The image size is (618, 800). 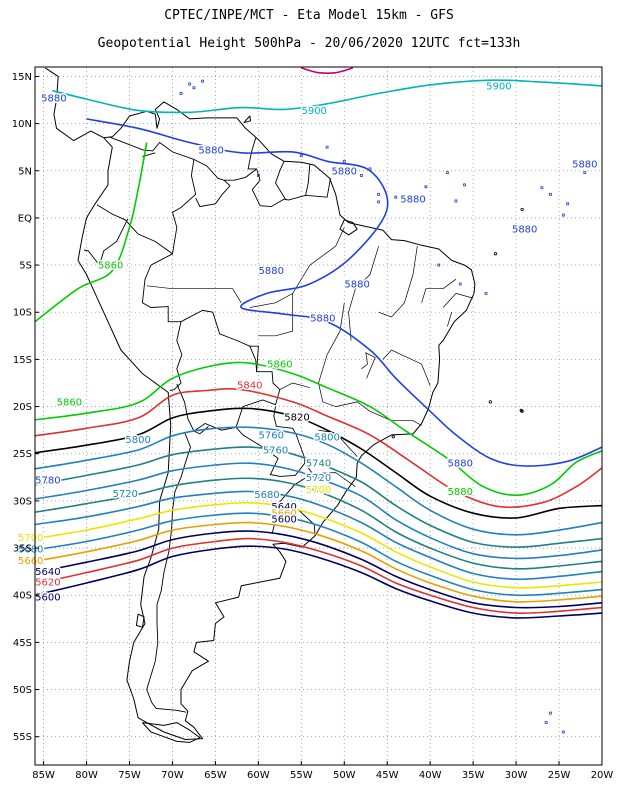 What do you see at coordinates (22, 77) in the screenshot?
I see `lat-tick-label: 15N` at bounding box center [22, 77].